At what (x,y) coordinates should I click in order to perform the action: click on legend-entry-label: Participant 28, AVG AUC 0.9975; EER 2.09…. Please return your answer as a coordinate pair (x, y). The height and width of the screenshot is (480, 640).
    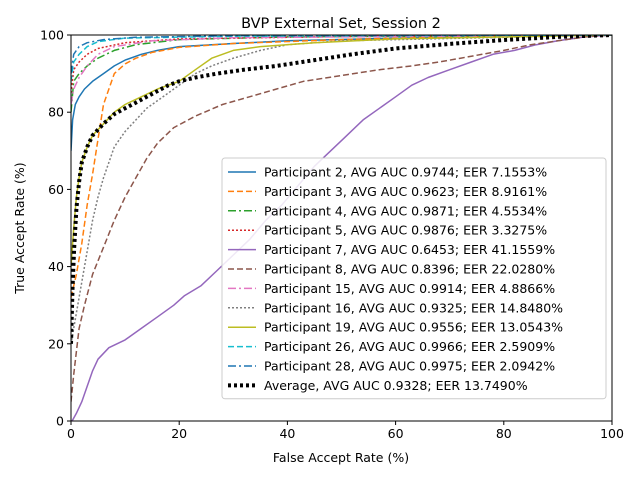
    Looking at the image, I should click on (409, 366).